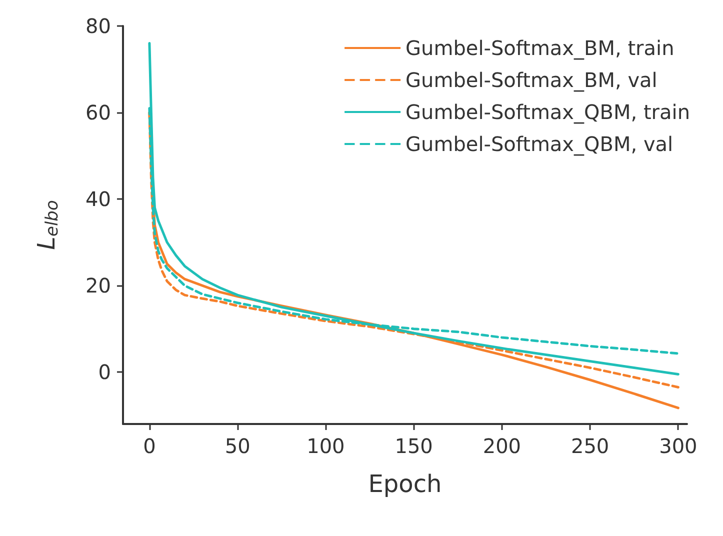 This screenshot has height=536, width=723. What do you see at coordinates (47, 225) in the screenshot?
I see `y-axis-title: Lelbo` at bounding box center [47, 225].